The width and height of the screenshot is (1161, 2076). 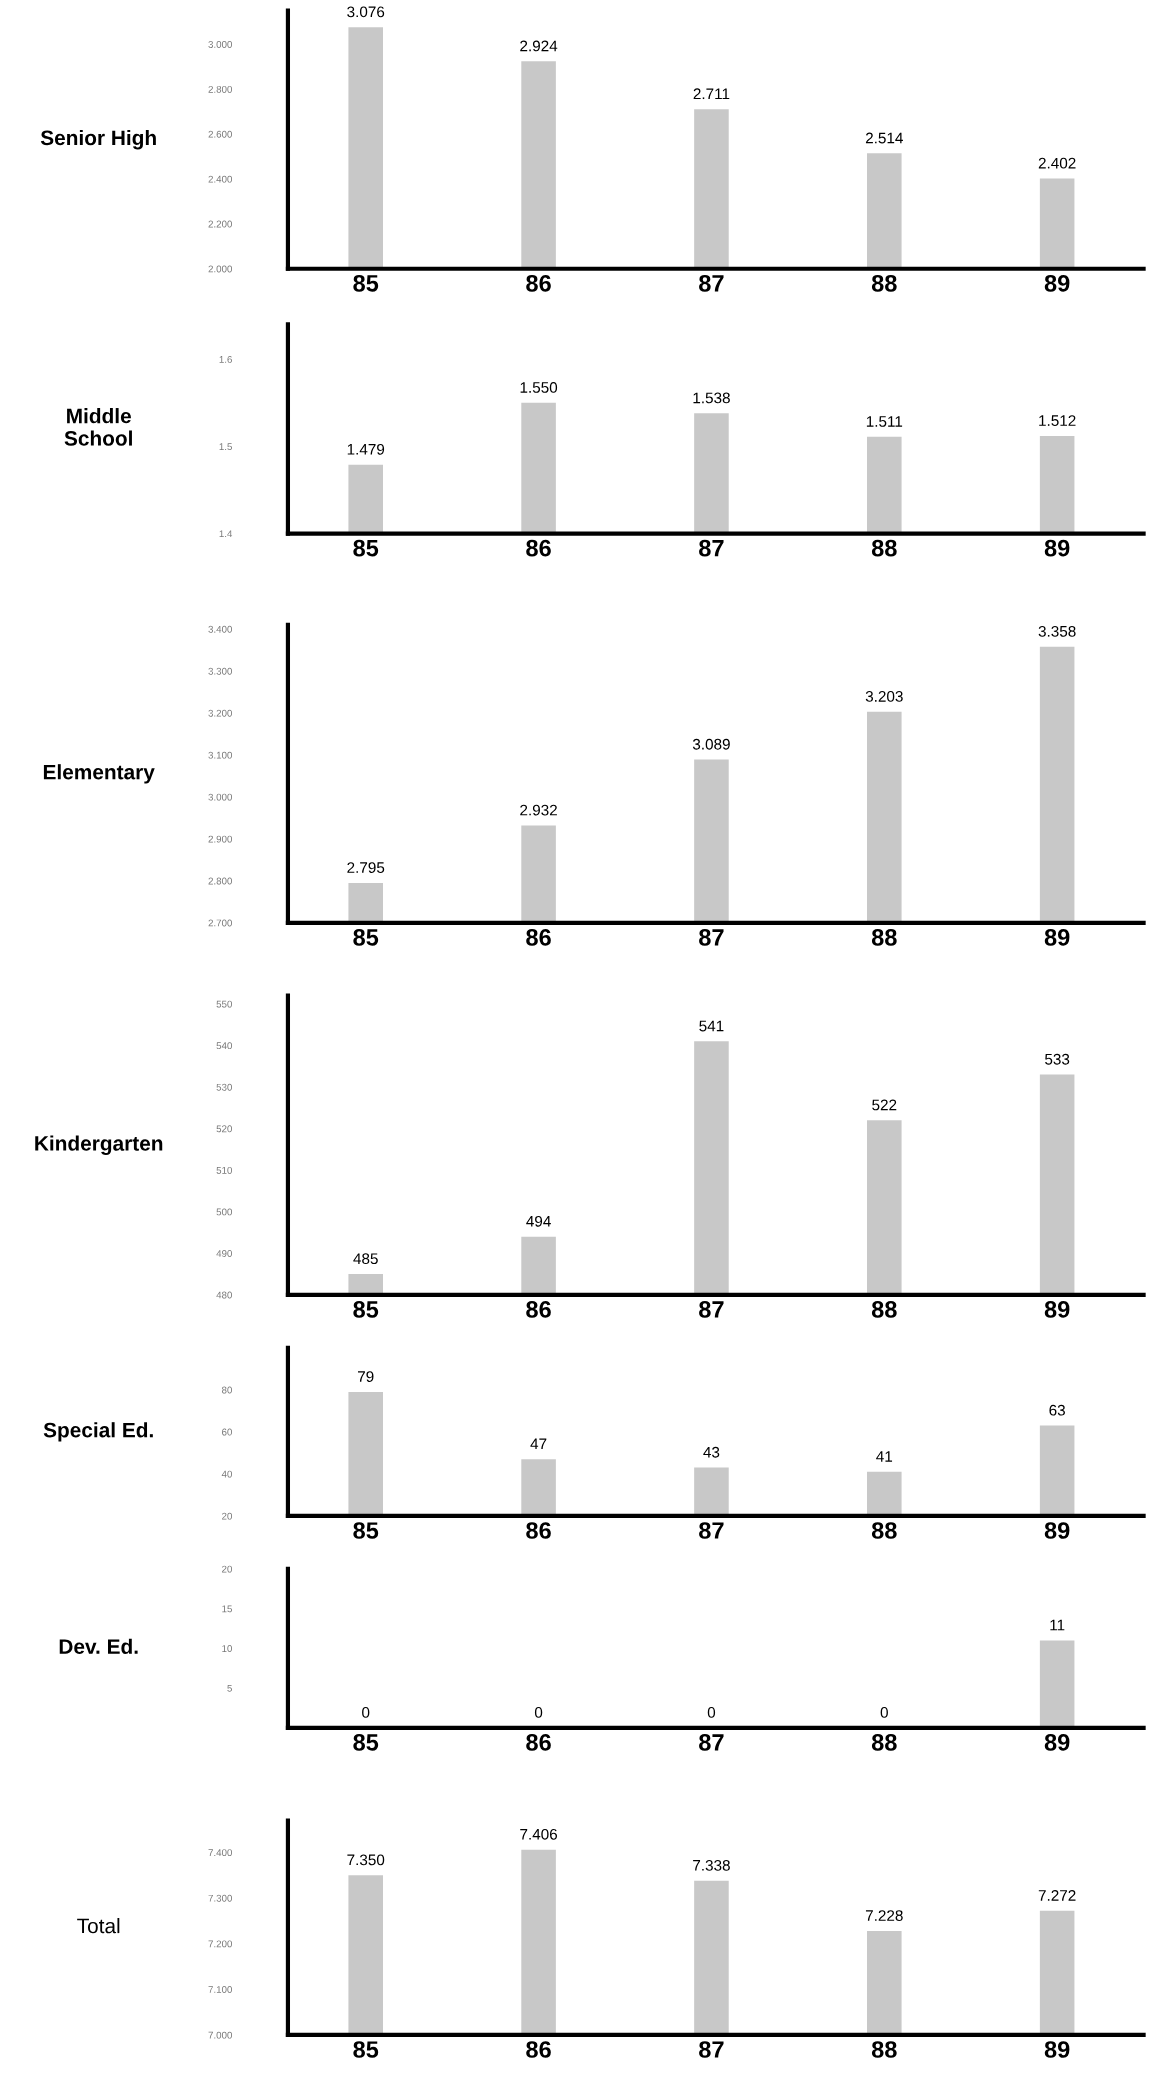 What do you see at coordinates (99, 774) in the screenshot?
I see `text: Elementary` at bounding box center [99, 774].